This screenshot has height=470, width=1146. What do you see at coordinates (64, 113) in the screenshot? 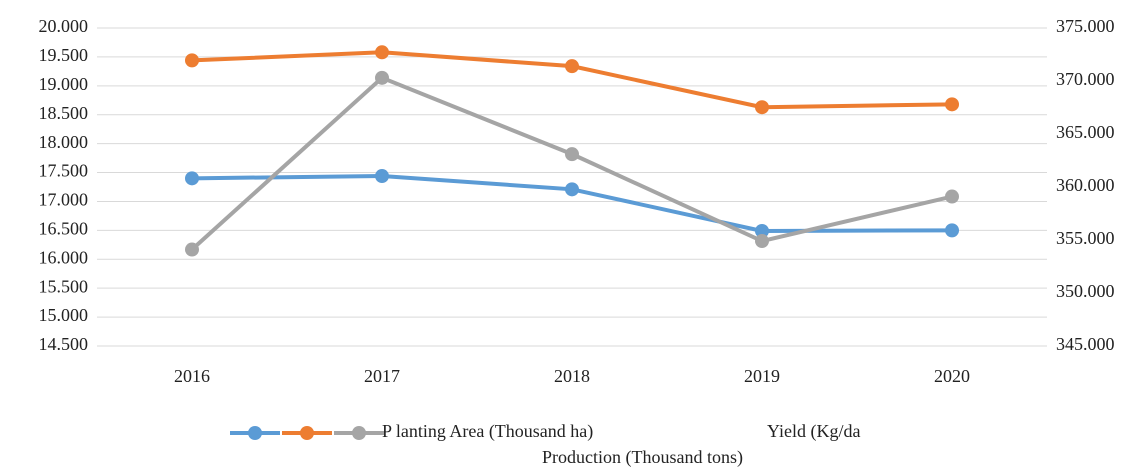
I see `y-tick-label: 18.500` at bounding box center [64, 113].